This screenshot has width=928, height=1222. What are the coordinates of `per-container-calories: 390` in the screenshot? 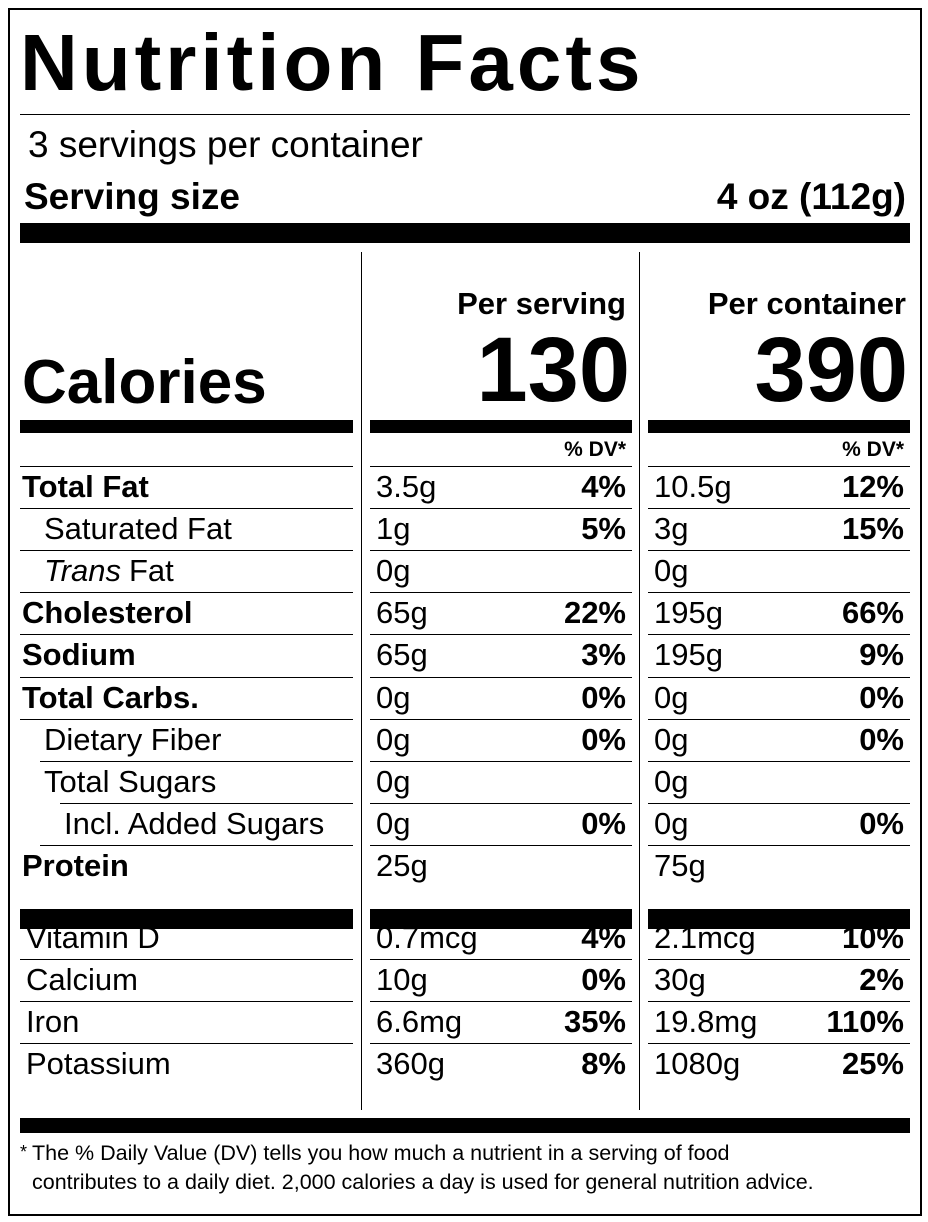 It's located at (831, 370).